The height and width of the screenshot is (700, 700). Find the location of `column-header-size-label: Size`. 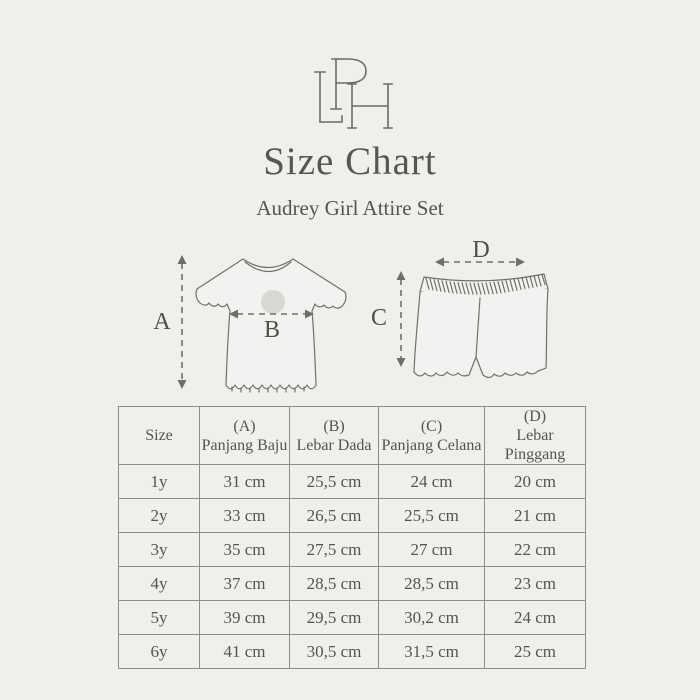

column-header-size-label: Size is located at coordinates (159, 435).